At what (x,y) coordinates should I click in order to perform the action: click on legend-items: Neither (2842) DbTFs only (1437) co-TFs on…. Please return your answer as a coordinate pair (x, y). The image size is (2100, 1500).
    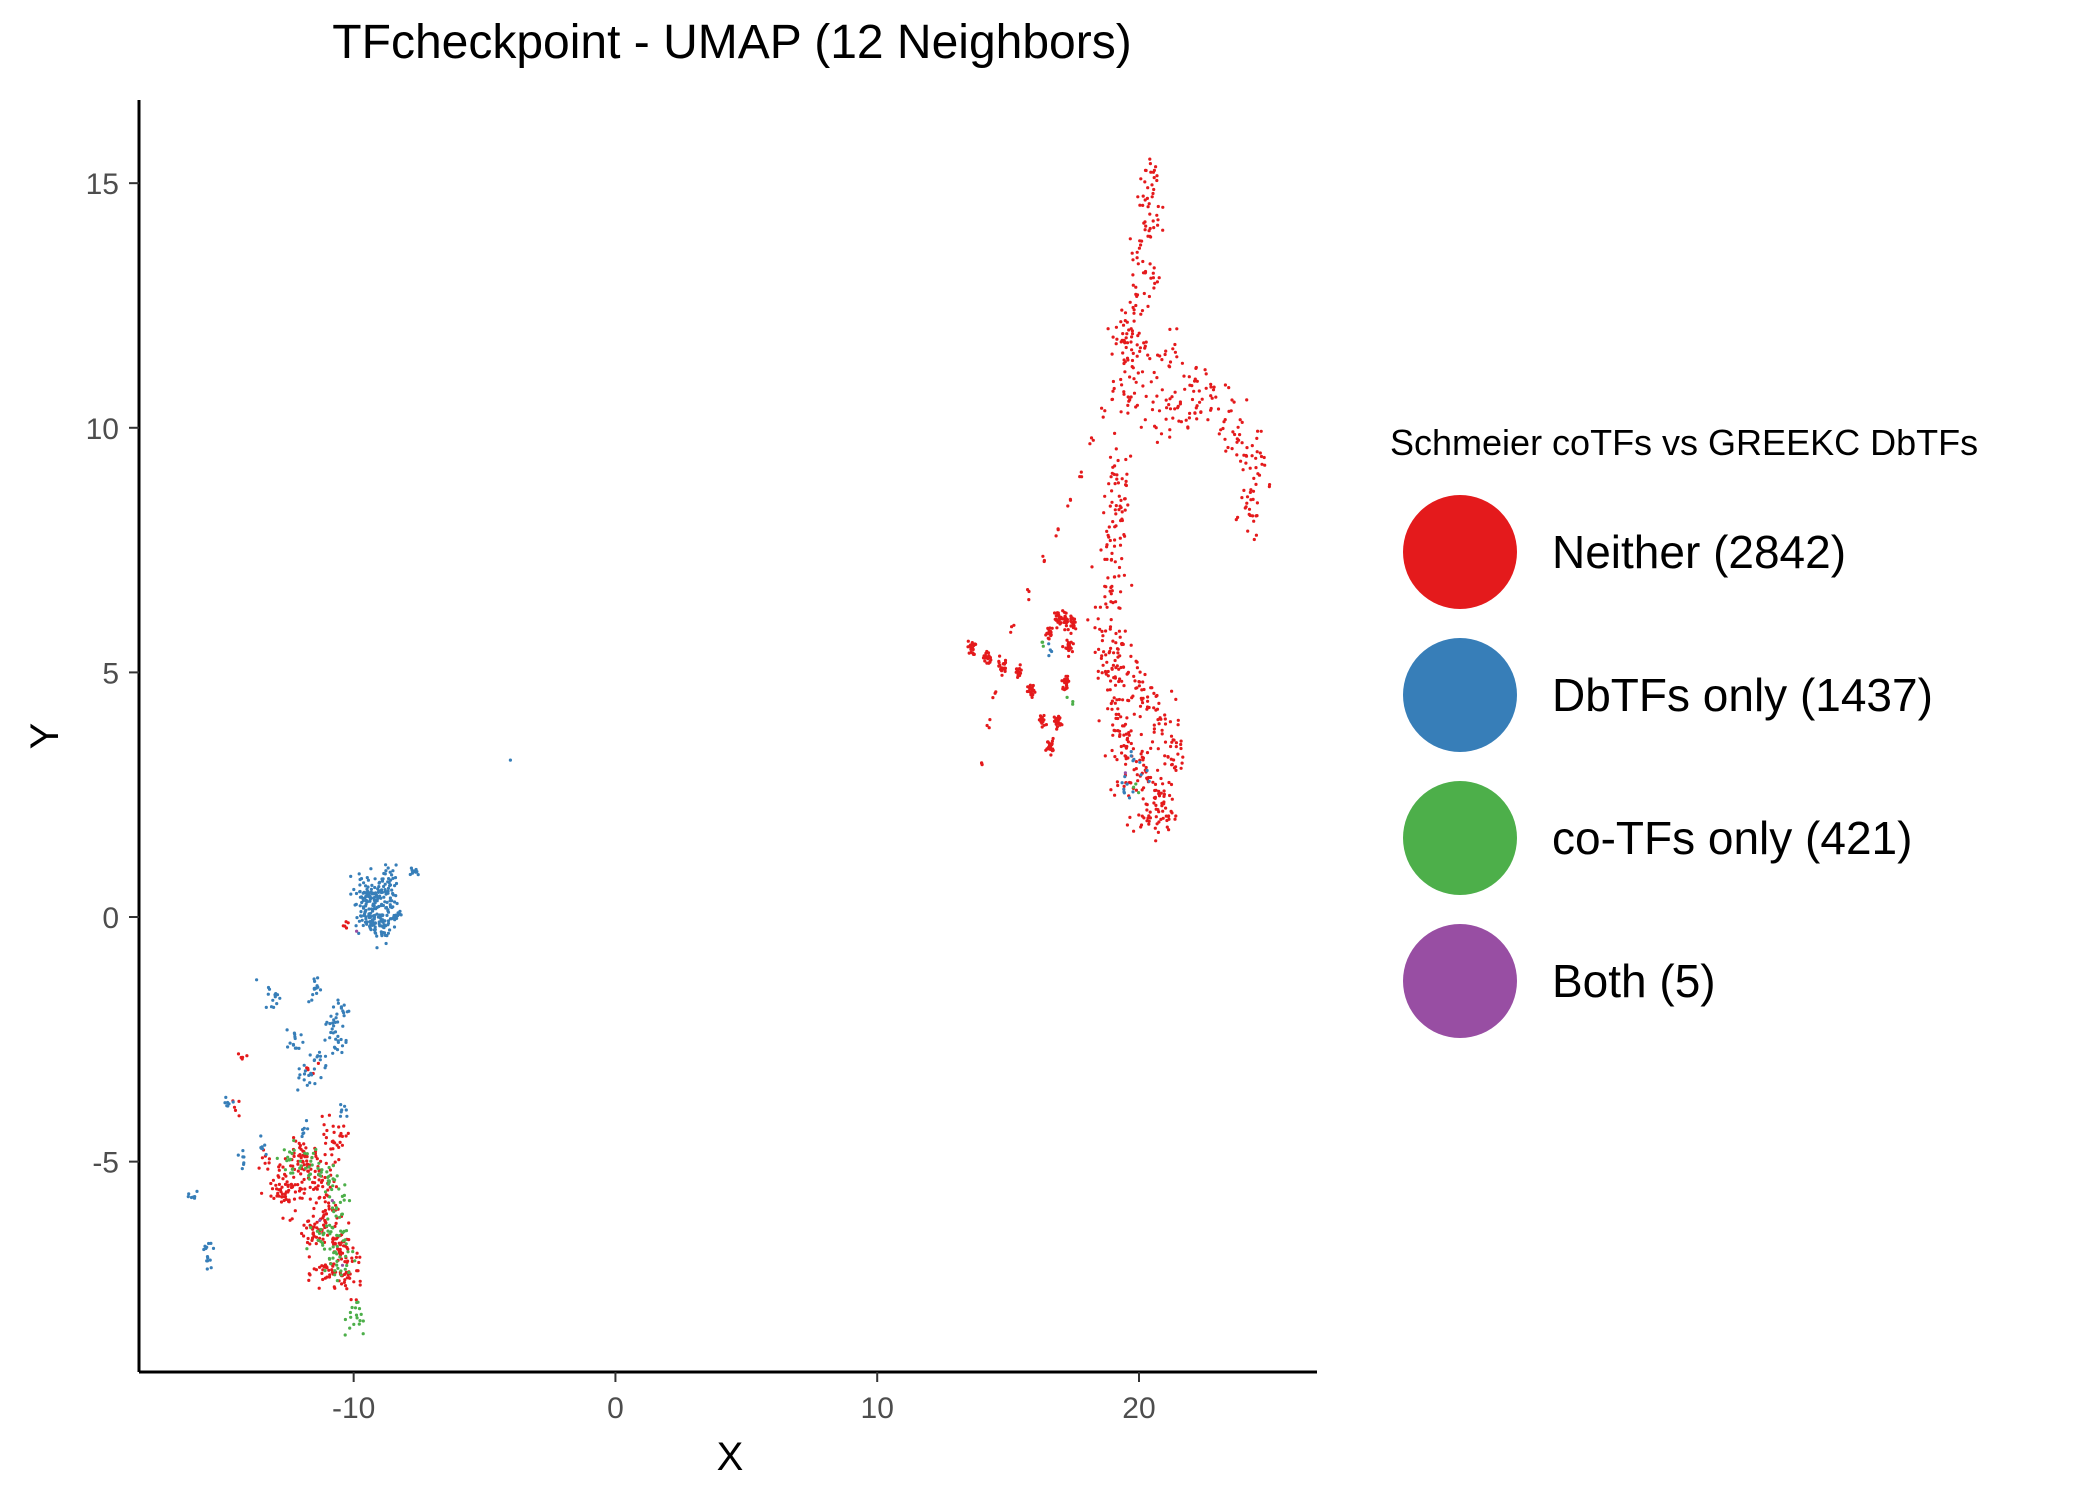
    Looking at the image, I should click on (1668, 766).